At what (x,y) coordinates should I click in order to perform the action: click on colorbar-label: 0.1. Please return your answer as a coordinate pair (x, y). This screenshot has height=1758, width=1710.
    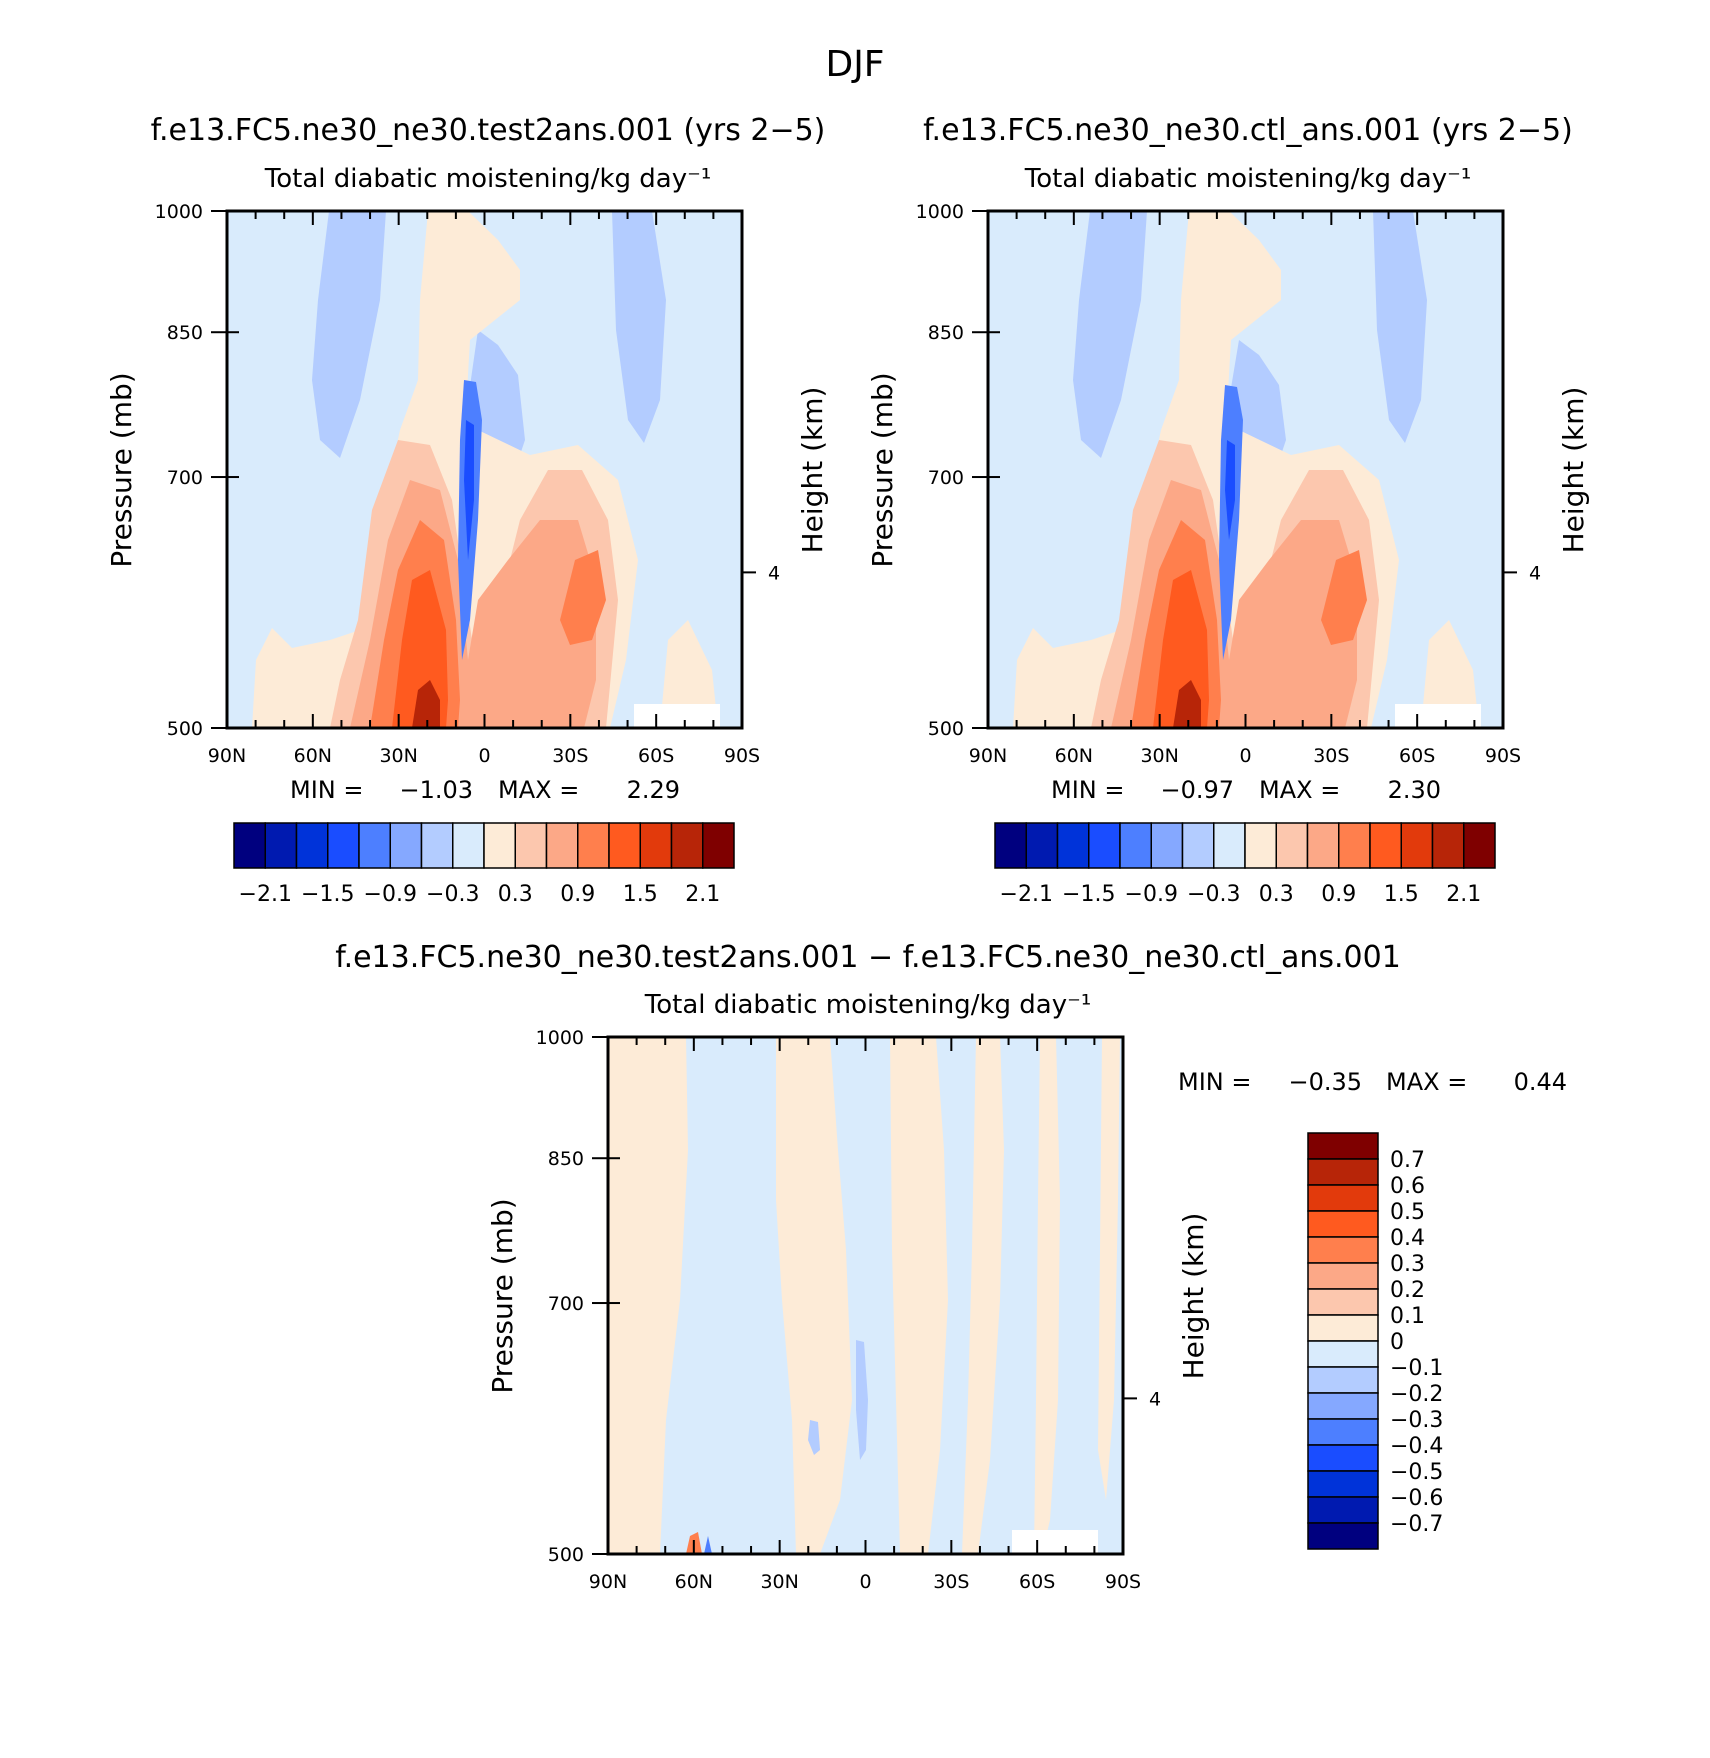
    Looking at the image, I should click on (1407, 1316).